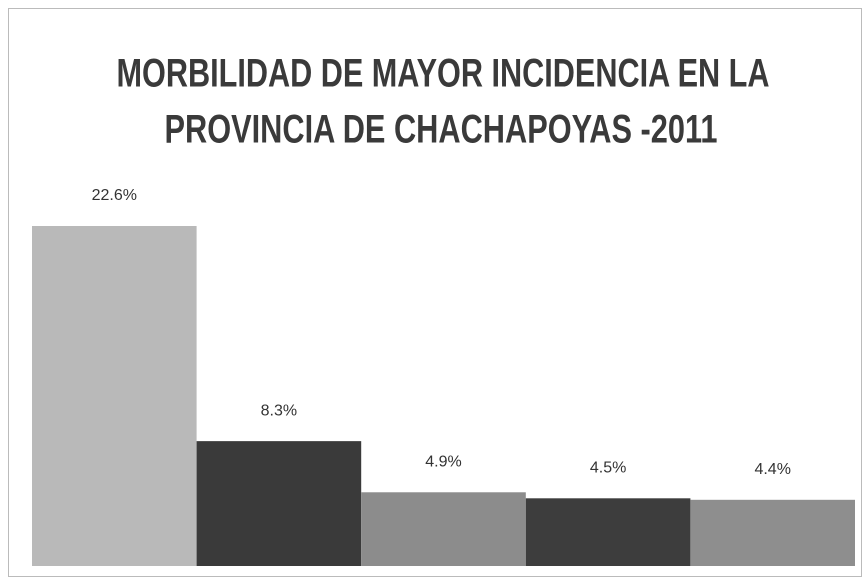 The height and width of the screenshot is (584, 864). Describe the element at coordinates (279, 410) in the screenshot. I see `value-label: 8.3%` at that location.